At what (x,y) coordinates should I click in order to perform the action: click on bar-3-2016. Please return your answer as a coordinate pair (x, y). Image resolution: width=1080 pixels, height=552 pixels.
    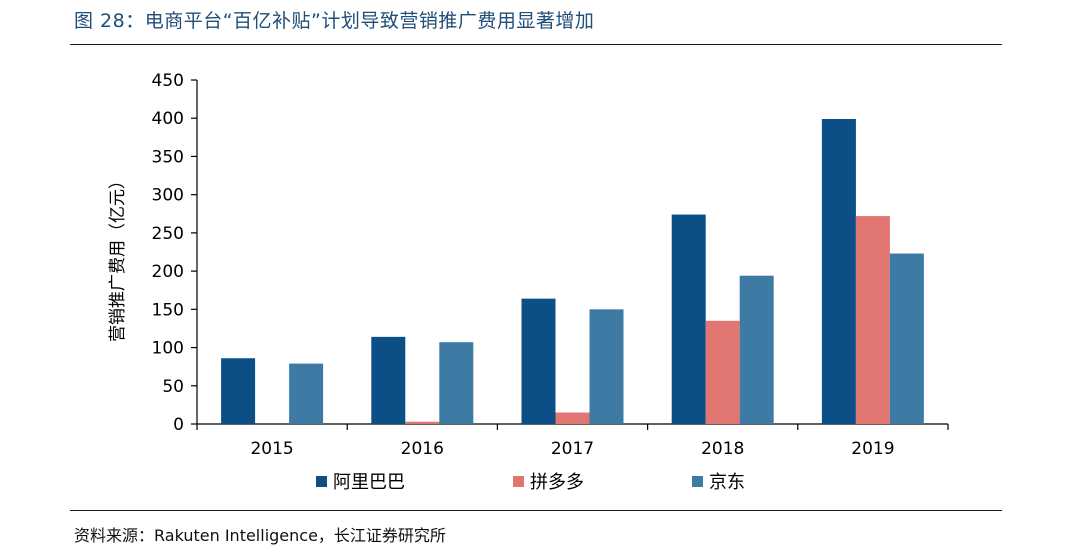
    Looking at the image, I should click on (456, 383).